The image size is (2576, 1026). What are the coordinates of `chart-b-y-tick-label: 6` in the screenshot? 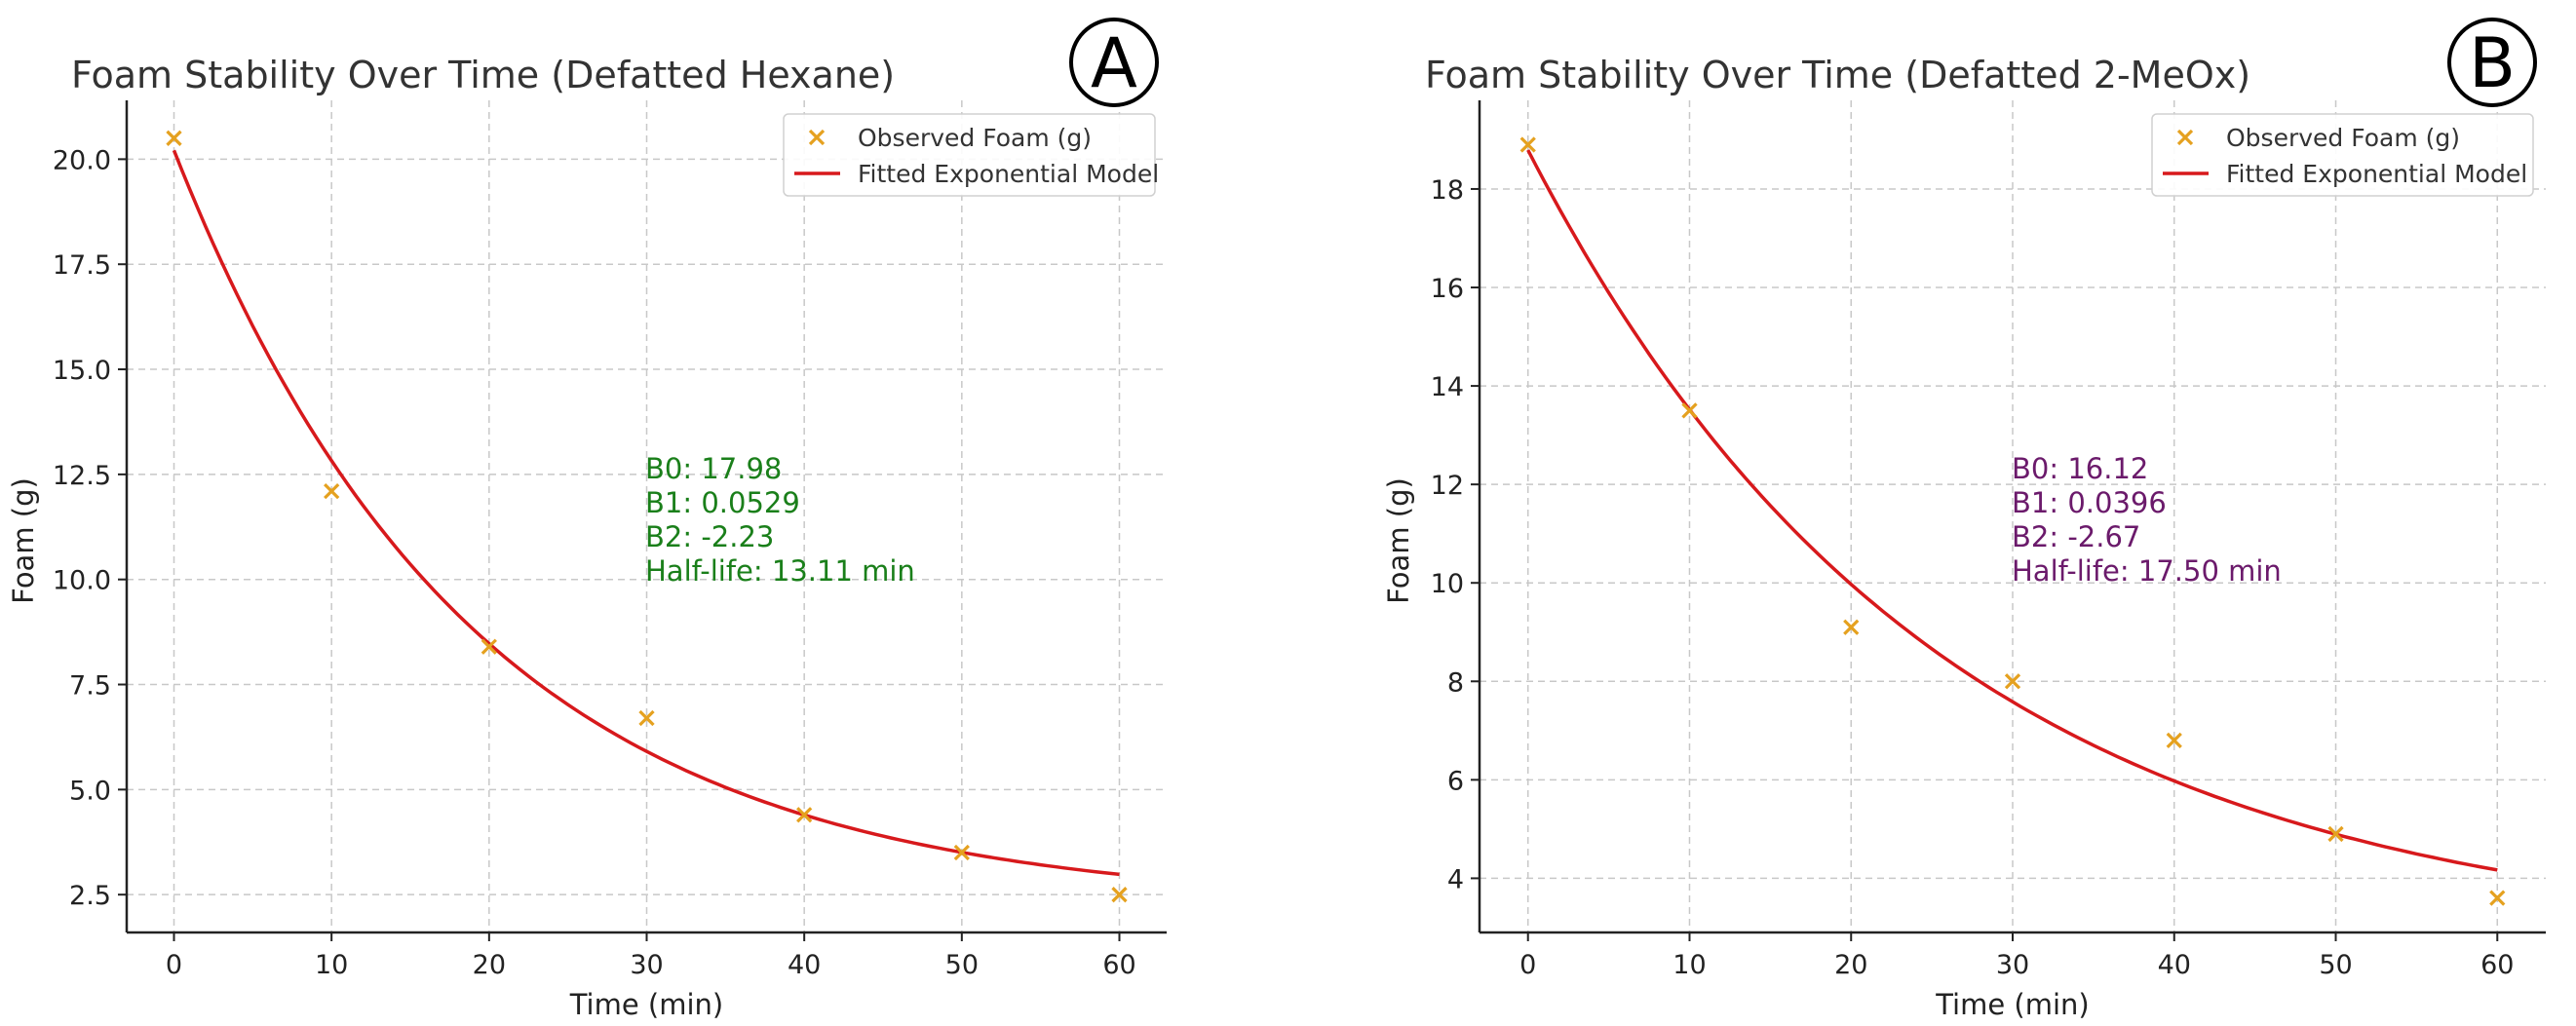 It's located at (1455, 781).